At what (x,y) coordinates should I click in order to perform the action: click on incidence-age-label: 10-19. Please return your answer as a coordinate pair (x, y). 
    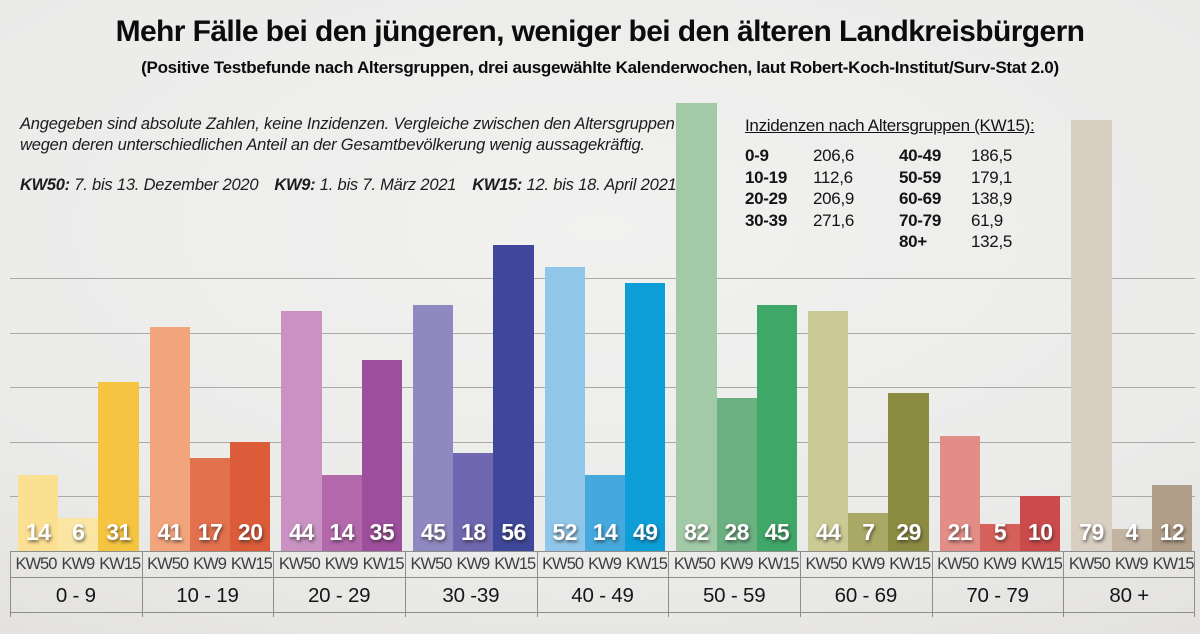
    Looking at the image, I should click on (766, 177).